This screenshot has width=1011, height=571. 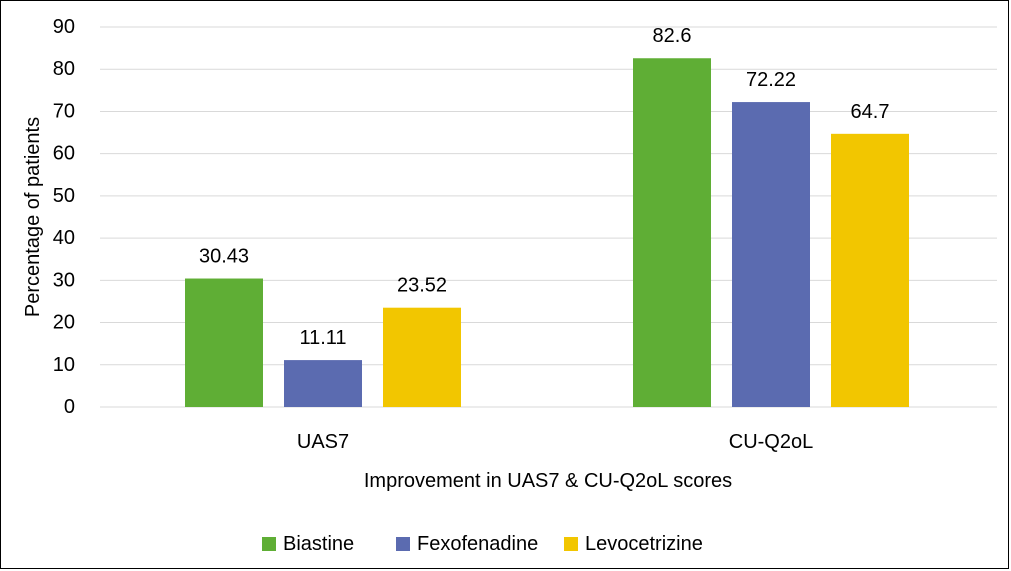 What do you see at coordinates (571, 544) in the screenshot?
I see `legend-swatch-levocetrizine` at bounding box center [571, 544].